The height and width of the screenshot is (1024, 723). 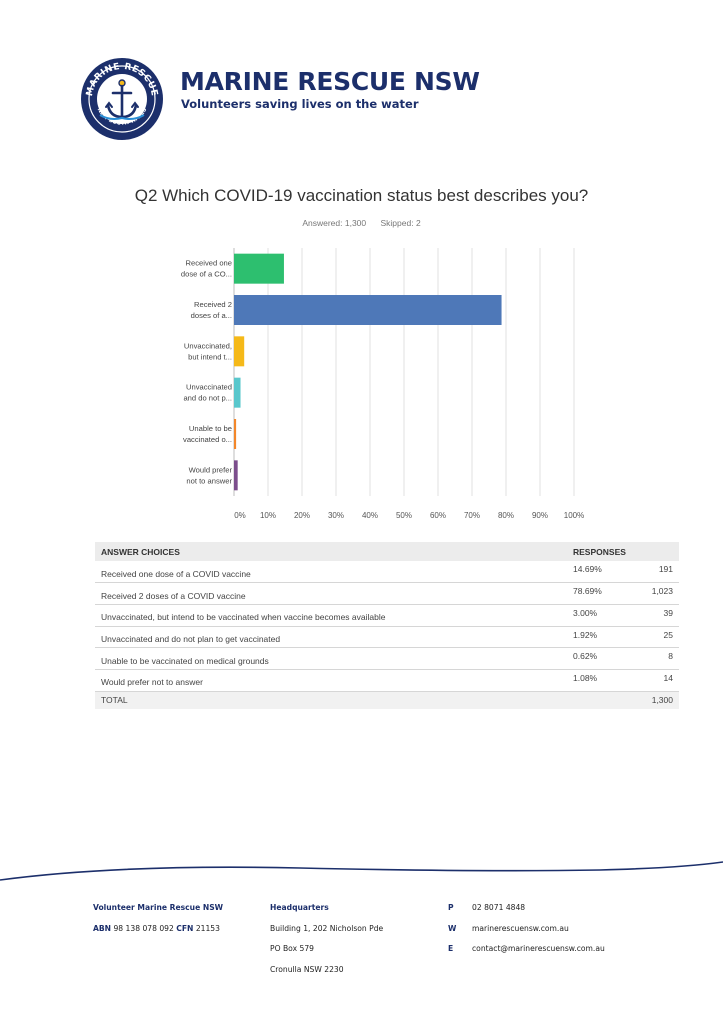 I want to click on row-label: Received one dose of a COVID vaccine, so click(x=331, y=572).